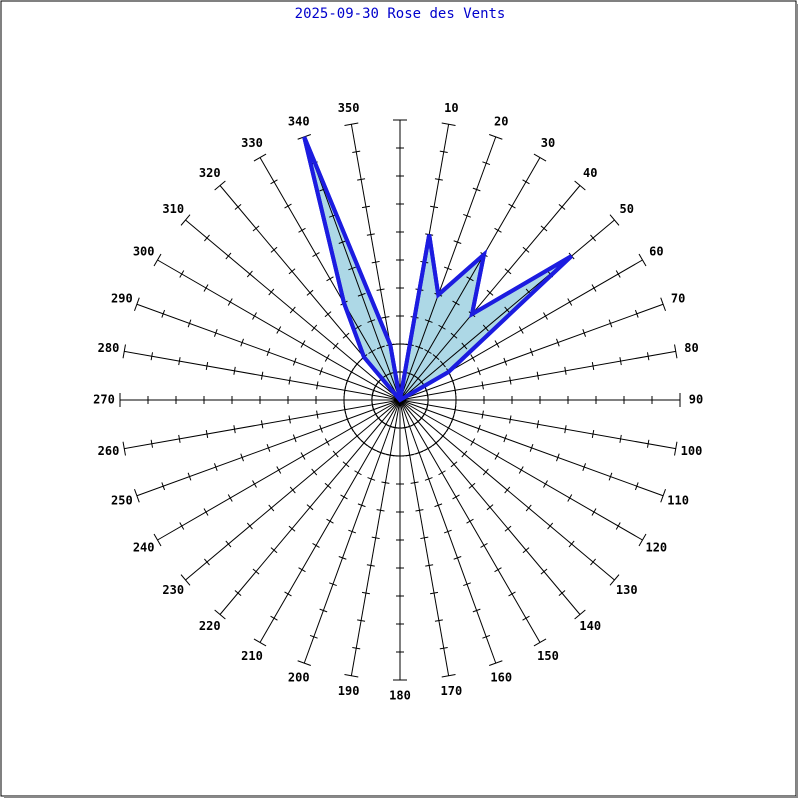  What do you see at coordinates (299, 121) in the screenshot?
I see `direction-label: 340` at bounding box center [299, 121].